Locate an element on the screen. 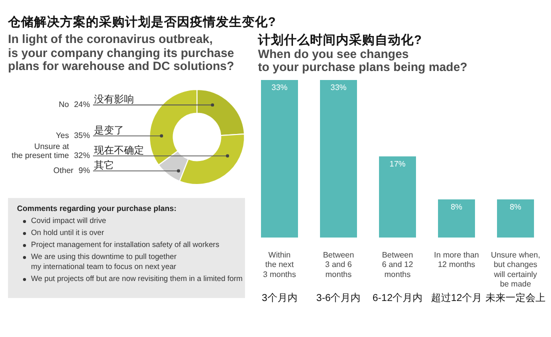  chart-title: 仓储解决方案的采购计划是否因疫情发生变化? is located at coordinates (142, 22).